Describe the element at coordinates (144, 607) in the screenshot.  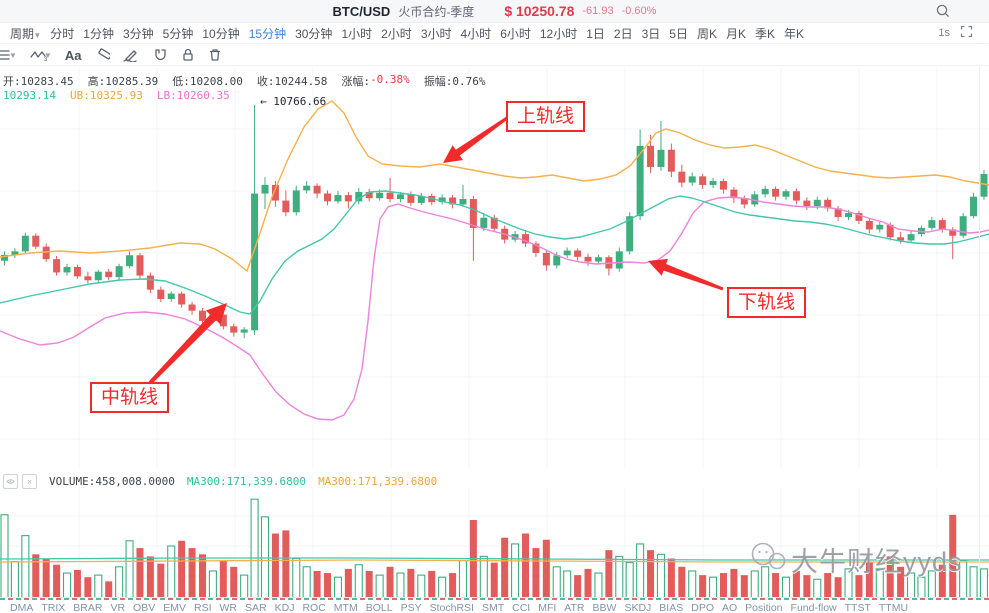
I see `tab-OBV: OBV` at that location.